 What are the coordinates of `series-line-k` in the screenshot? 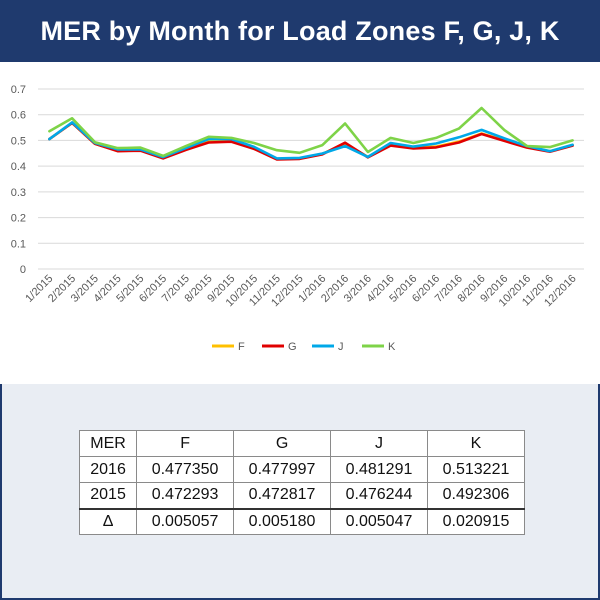 It's located at (311, 132).